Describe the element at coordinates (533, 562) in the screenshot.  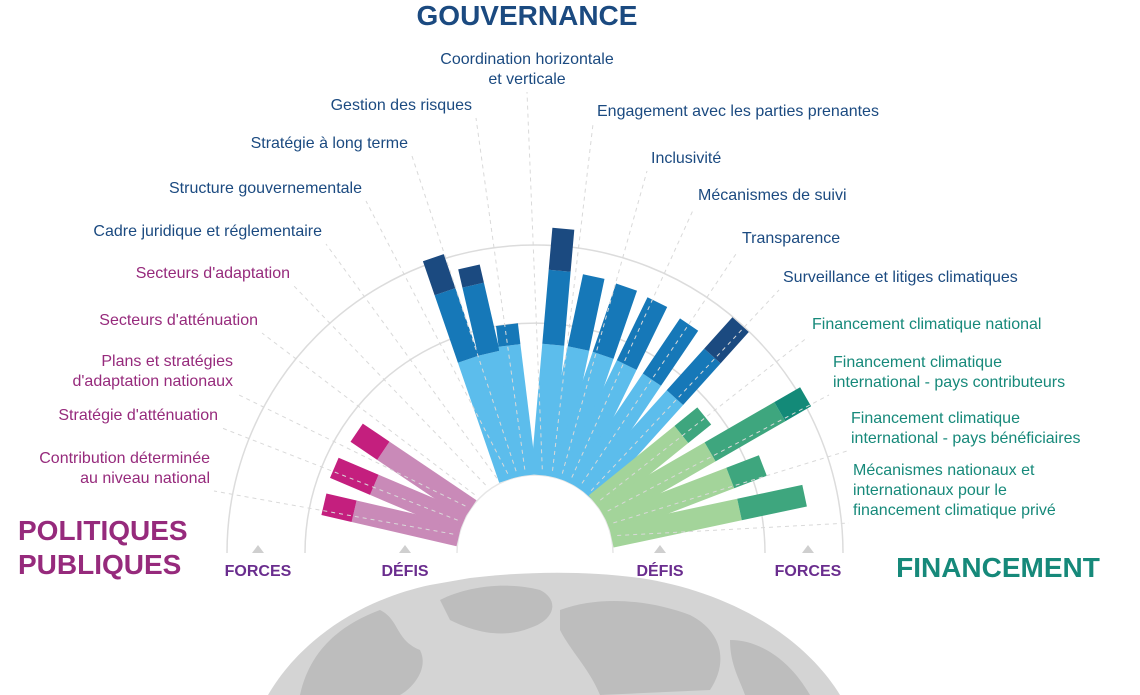
I see `axis-words: FORCES DÉFIS DÉFIS FORCES` at that location.